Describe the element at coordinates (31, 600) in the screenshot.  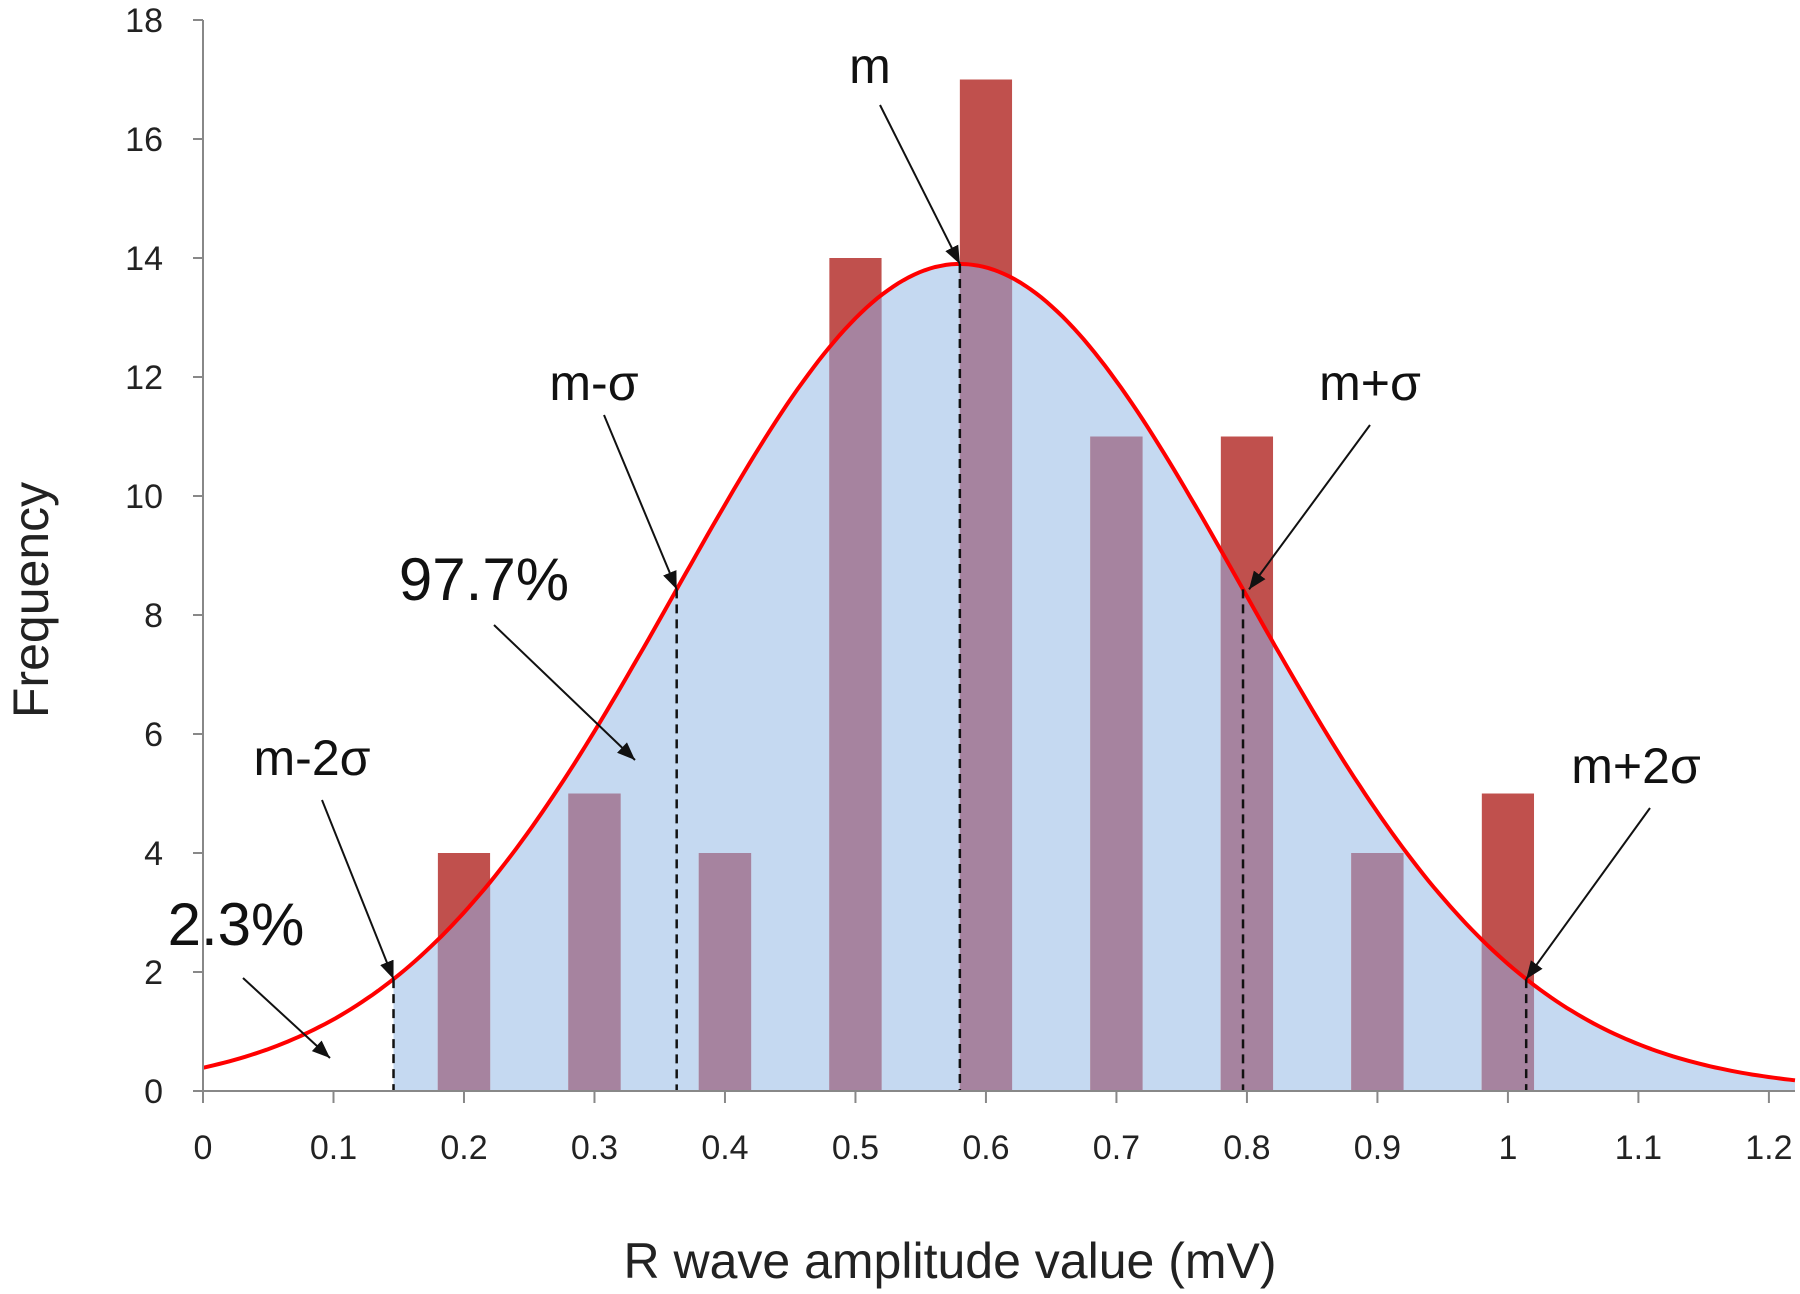
I see `y-axis-title: Frequency` at that location.